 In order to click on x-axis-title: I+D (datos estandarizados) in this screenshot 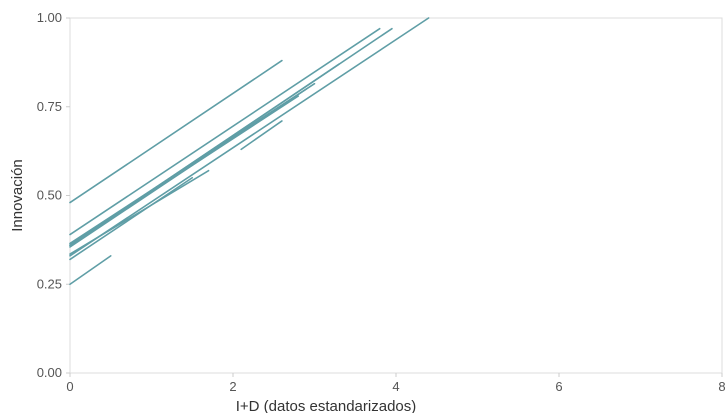, I will do `click(326, 405)`.